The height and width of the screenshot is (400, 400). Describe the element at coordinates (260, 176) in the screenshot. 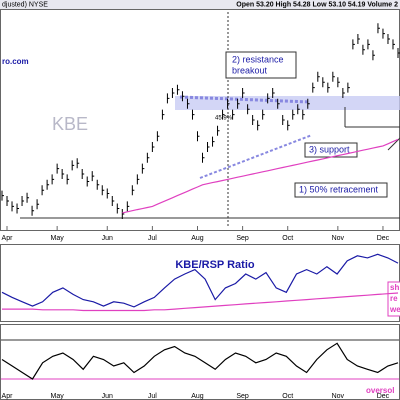

I see `moving-average` at that location.